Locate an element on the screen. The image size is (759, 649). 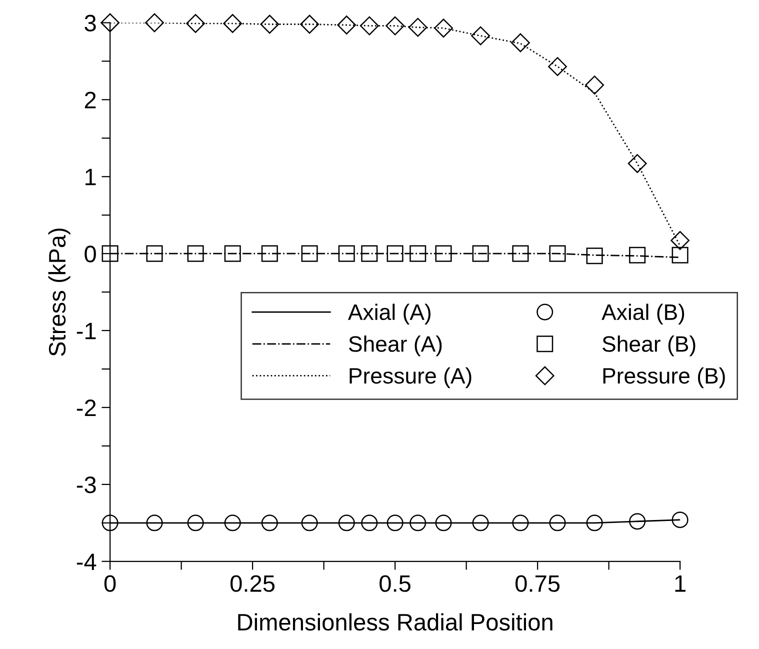
y-tick-label: -4 is located at coordinates (86, 562).